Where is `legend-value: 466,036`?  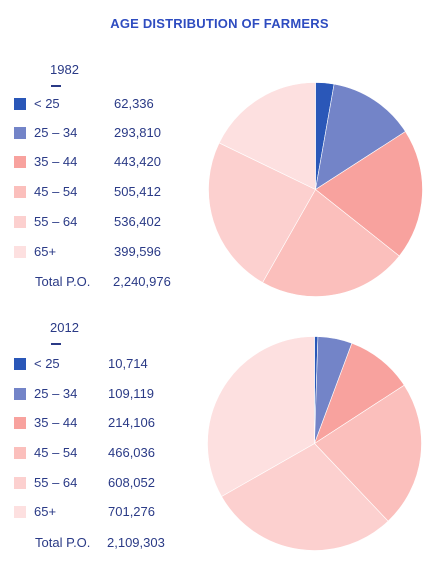 legend-value: 466,036 is located at coordinates (131, 452).